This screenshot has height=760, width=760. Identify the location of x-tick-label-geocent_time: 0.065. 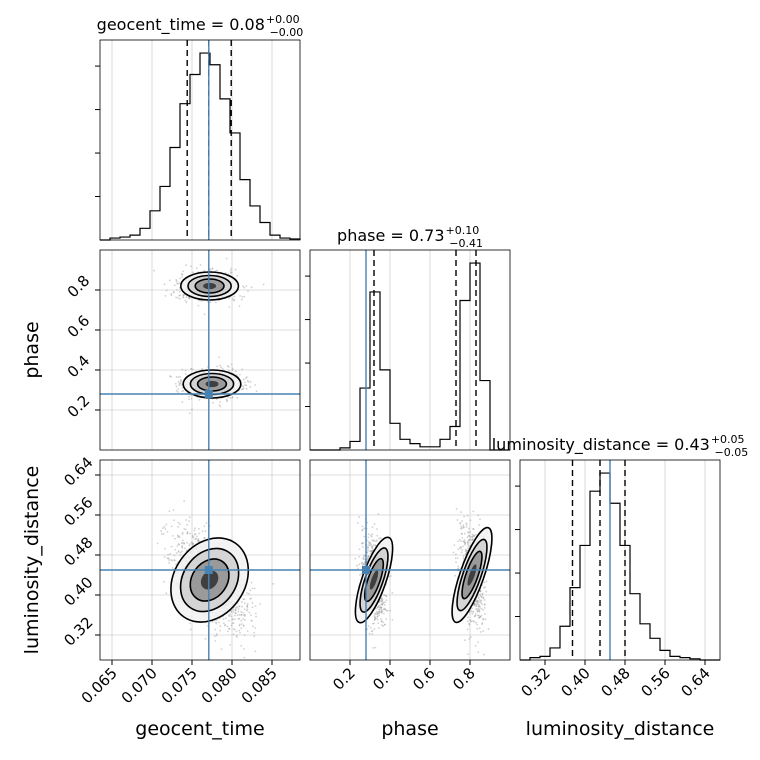
(99, 685).